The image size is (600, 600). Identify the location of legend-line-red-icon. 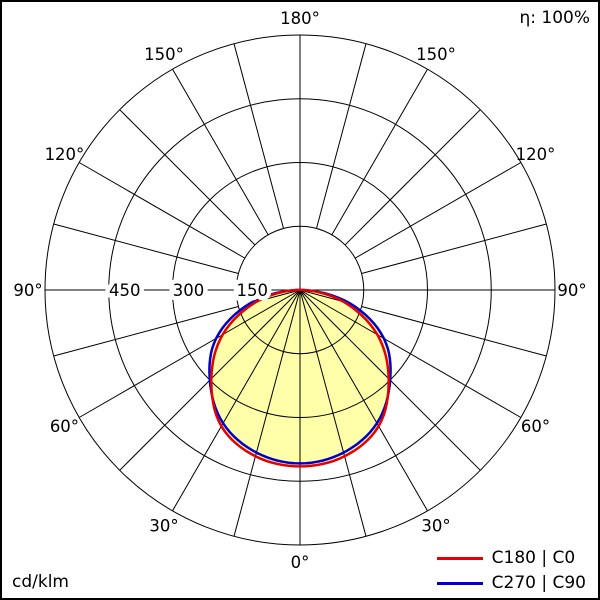
(459, 558).